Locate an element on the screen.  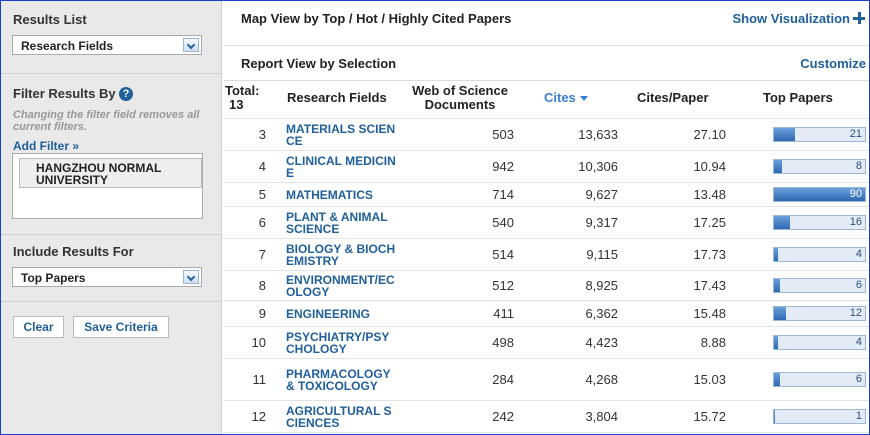
add-filter-link: Add Filter » is located at coordinates (46, 146).